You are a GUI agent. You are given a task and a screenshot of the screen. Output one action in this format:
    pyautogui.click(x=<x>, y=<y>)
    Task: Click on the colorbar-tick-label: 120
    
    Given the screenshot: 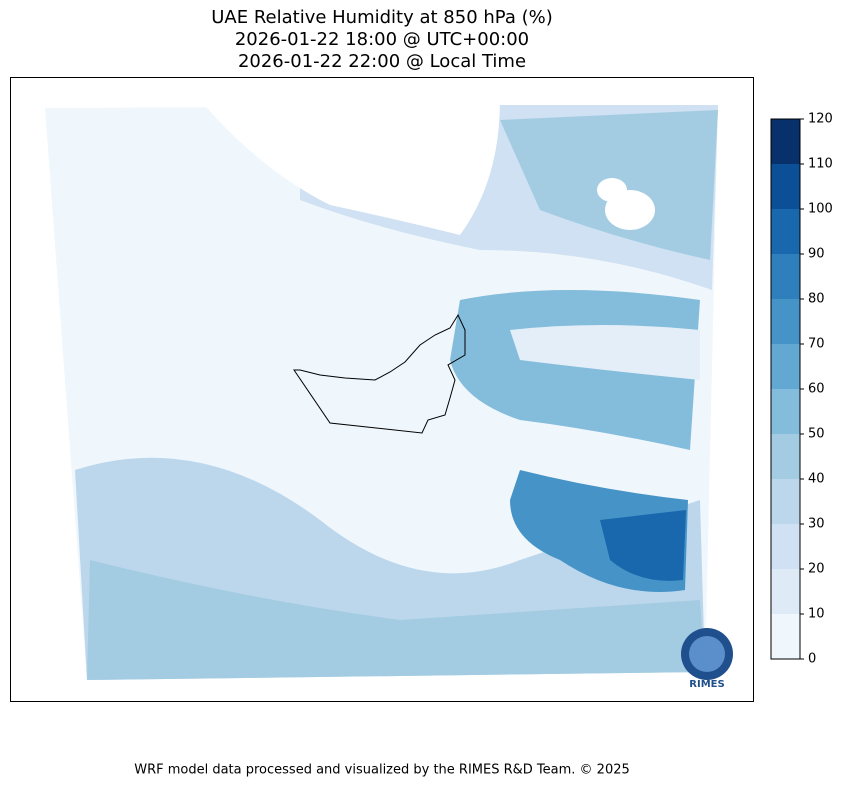 What is the action you would take?
    pyautogui.click(x=820, y=119)
    